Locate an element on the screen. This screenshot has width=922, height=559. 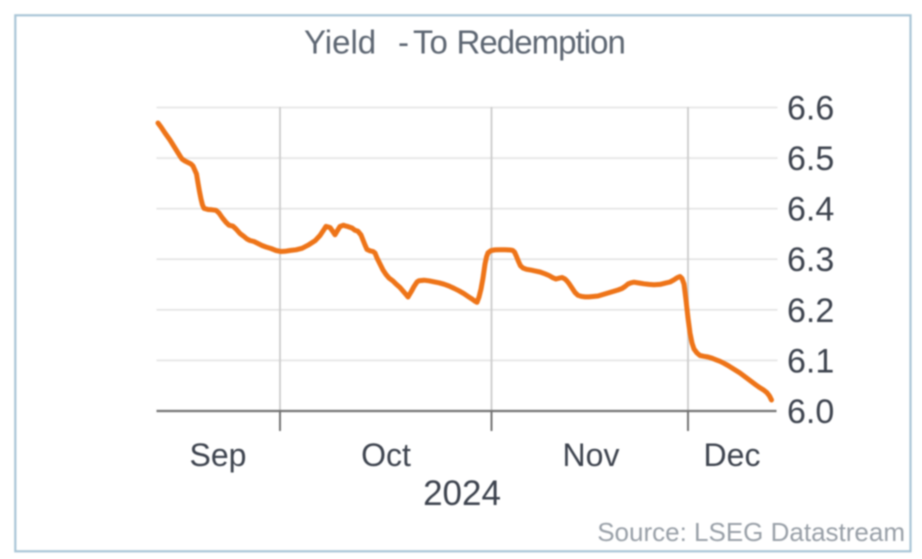
svg-text: 6.3 is located at coordinates (810, 260).